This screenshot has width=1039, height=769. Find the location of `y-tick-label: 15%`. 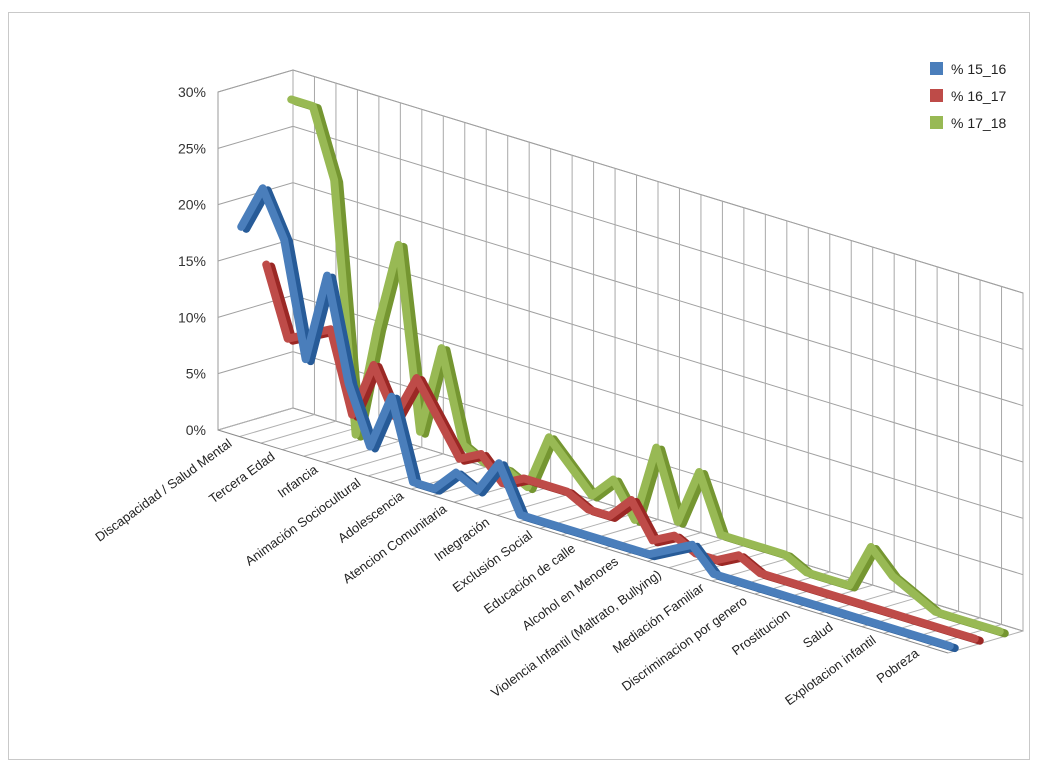

y-tick-label: 15% is located at coordinates (192, 261).